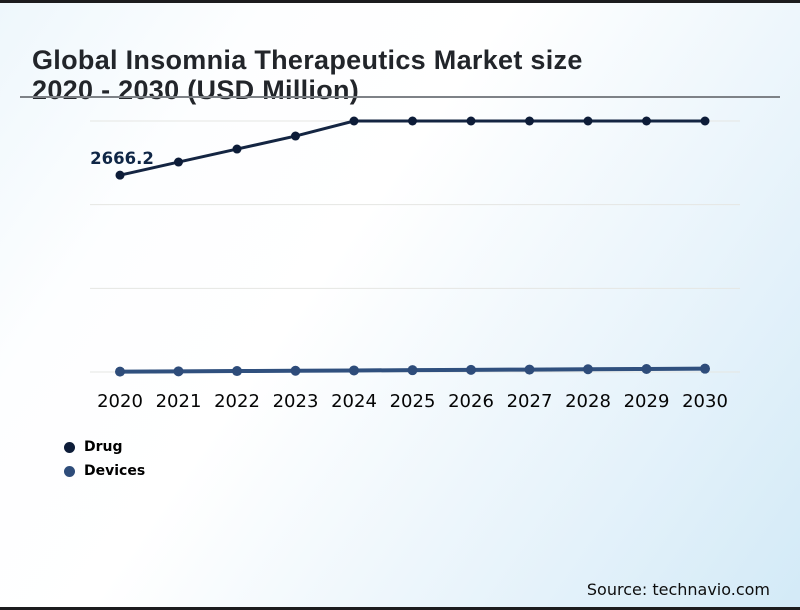  What do you see at coordinates (179, 401) in the screenshot?
I see `x-axis-label: 2021` at bounding box center [179, 401].